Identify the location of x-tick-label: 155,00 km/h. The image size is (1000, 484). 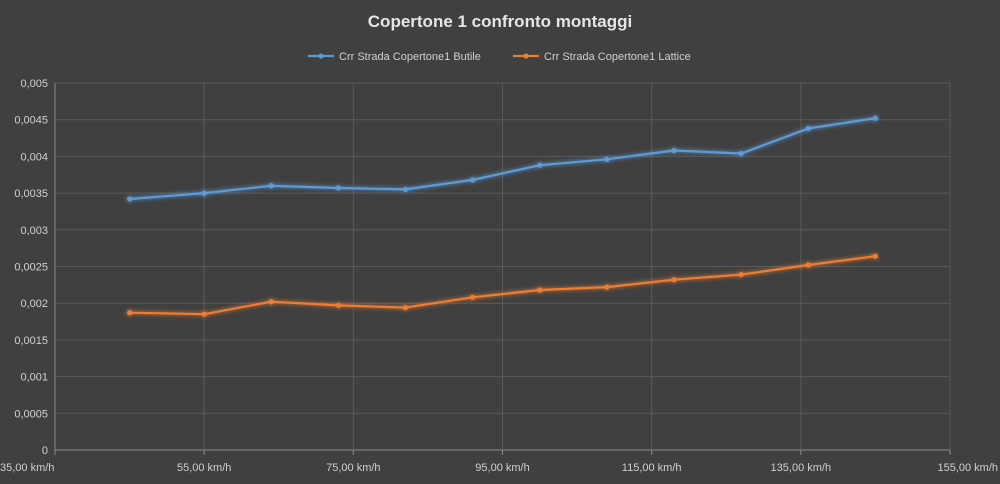
(967, 468).